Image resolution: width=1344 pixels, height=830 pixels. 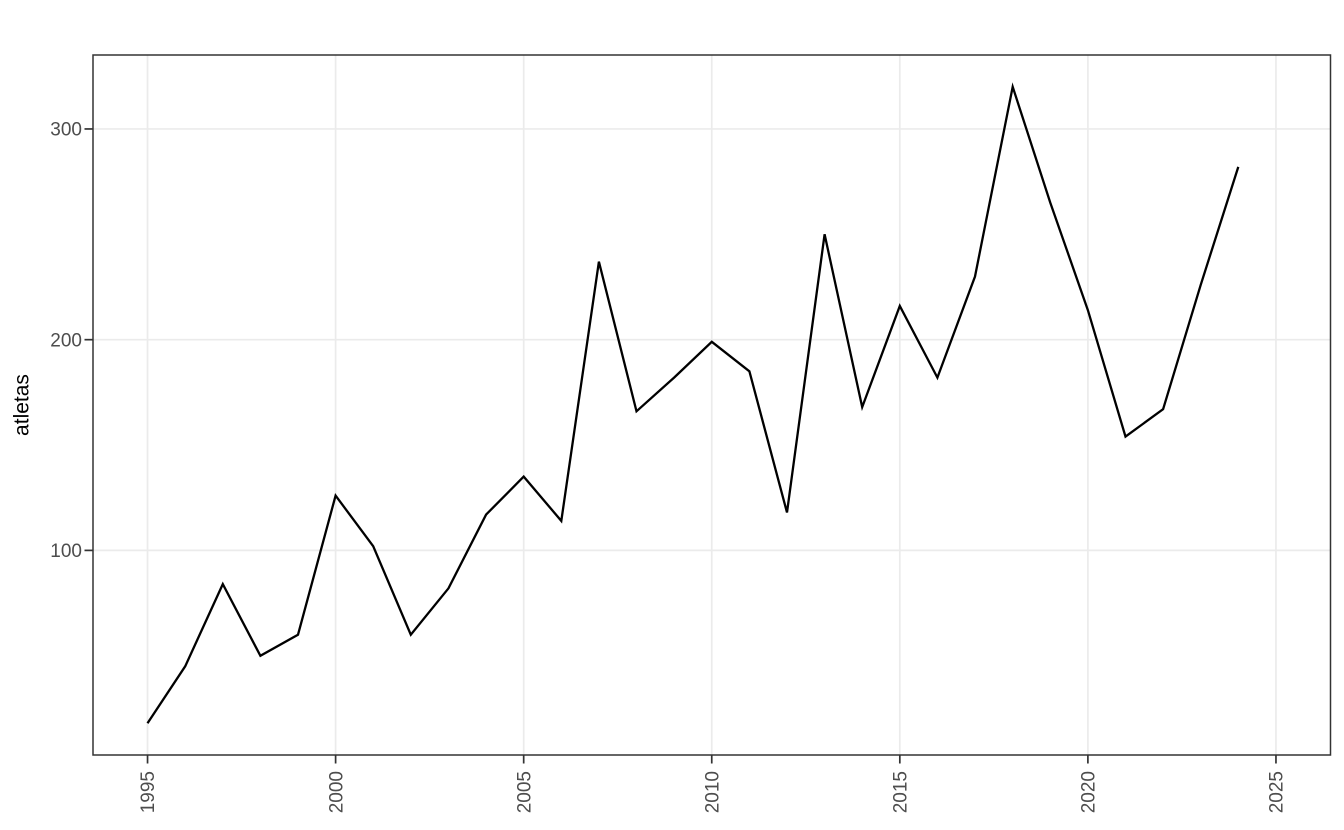 What do you see at coordinates (148, 792) in the screenshot?
I see `x-tick-label: 1995` at bounding box center [148, 792].